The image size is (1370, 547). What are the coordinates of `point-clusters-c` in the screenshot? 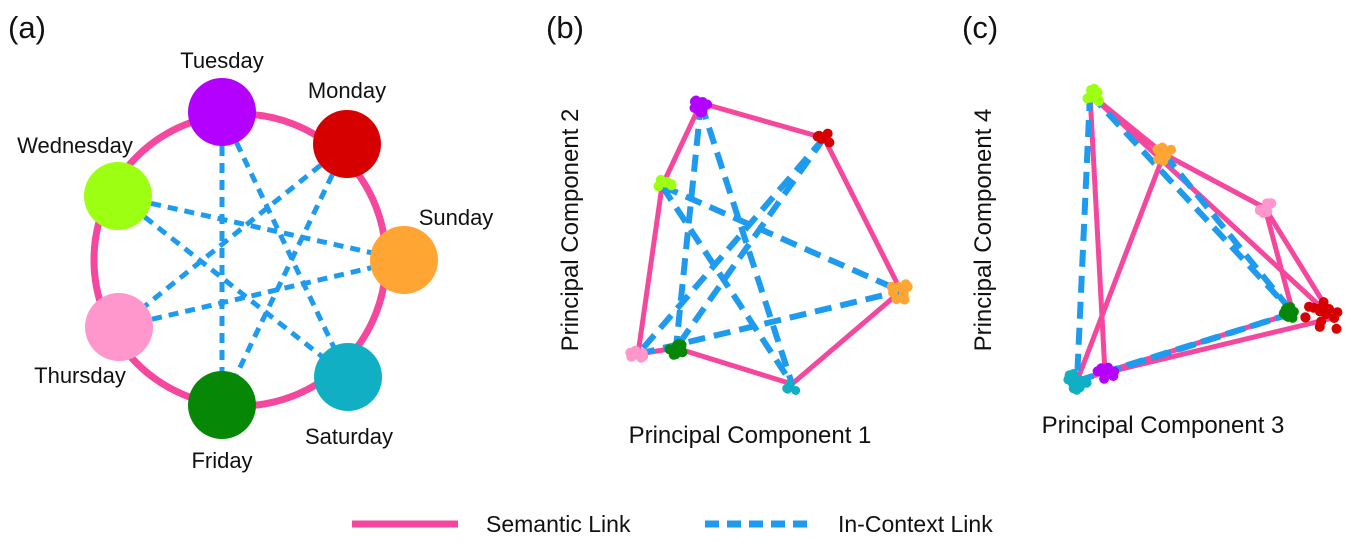 It's located at (1203, 239).